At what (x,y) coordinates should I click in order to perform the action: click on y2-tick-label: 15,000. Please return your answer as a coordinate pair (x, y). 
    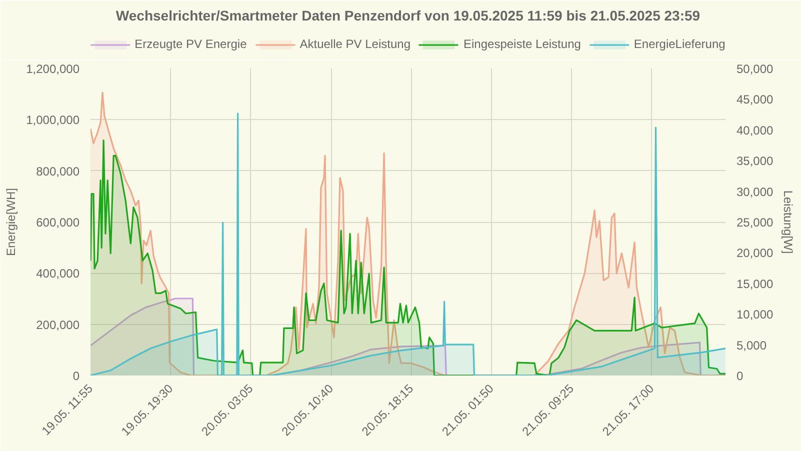
    Looking at the image, I should click on (755, 283).